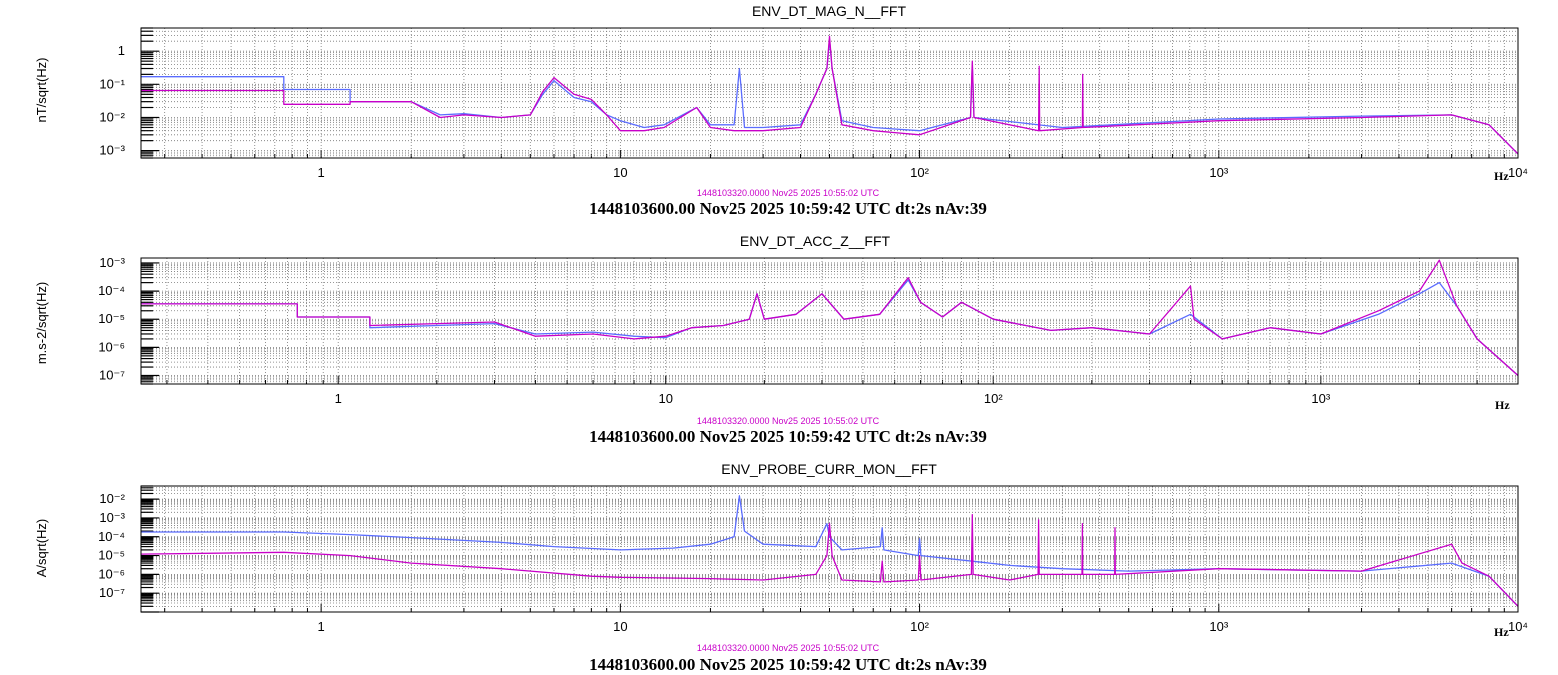  What do you see at coordinates (1501, 632) in the screenshot?
I see `panel-3-x-unit: Hz` at bounding box center [1501, 632].